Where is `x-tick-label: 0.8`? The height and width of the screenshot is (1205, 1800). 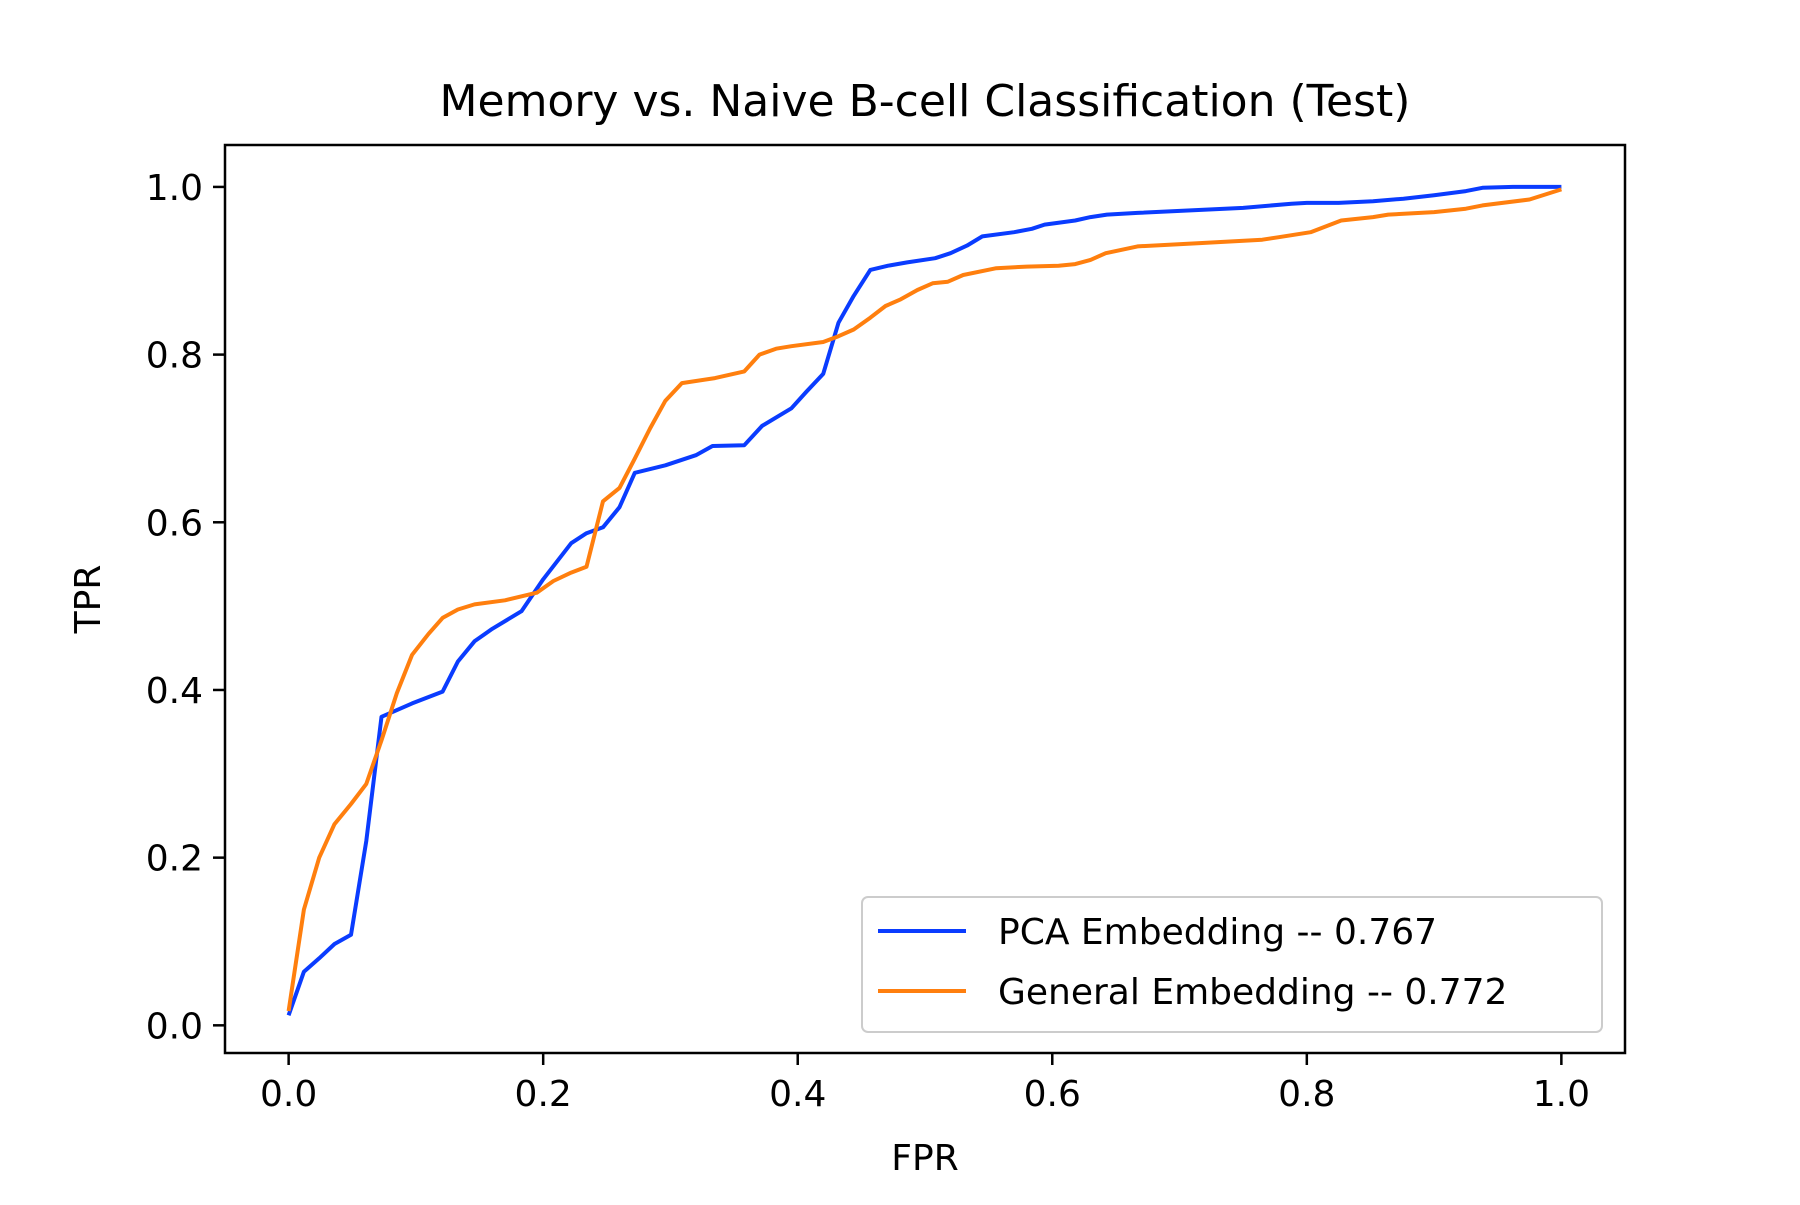
x-tick-label: 0.8 is located at coordinates (1306, 1094).